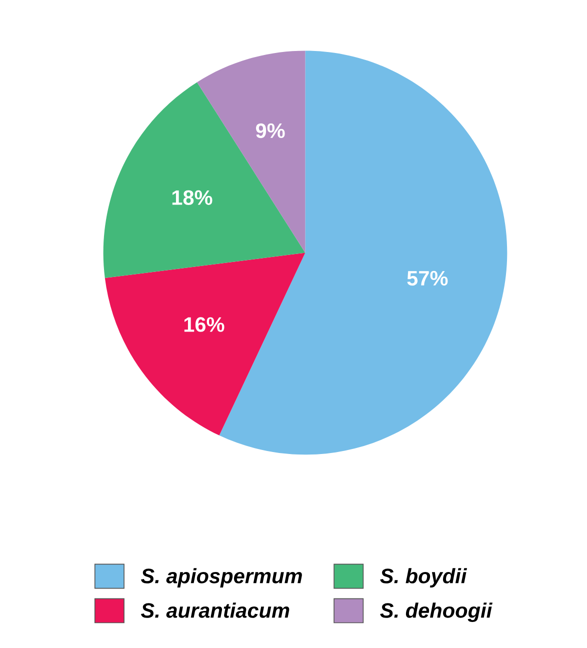  Describe the element at coordinates (215, 610) in the screenshot. I see `legend-label: S. aurantiacum` at that location.